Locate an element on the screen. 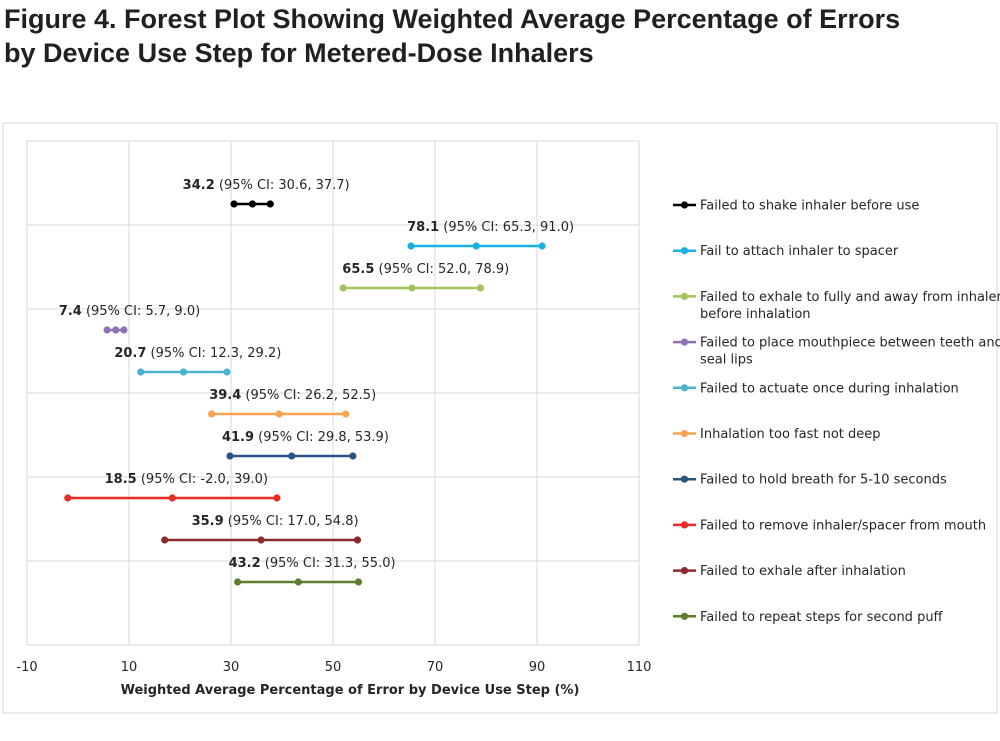 The width and height of the screenshot is (1000, 741). estimate-value: 39.4 is located at coordinates (225, 395).